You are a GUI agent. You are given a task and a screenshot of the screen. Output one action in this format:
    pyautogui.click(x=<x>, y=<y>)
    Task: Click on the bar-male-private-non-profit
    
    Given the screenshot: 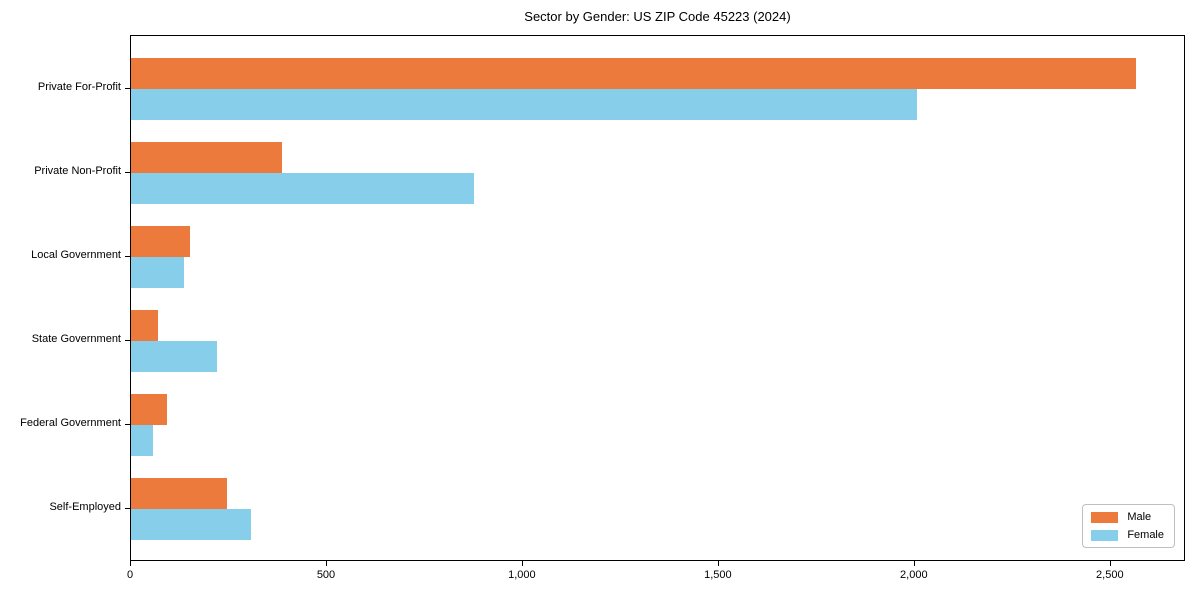 What is the action you would take?
    pyautogui.click(x=206, y=157)
    